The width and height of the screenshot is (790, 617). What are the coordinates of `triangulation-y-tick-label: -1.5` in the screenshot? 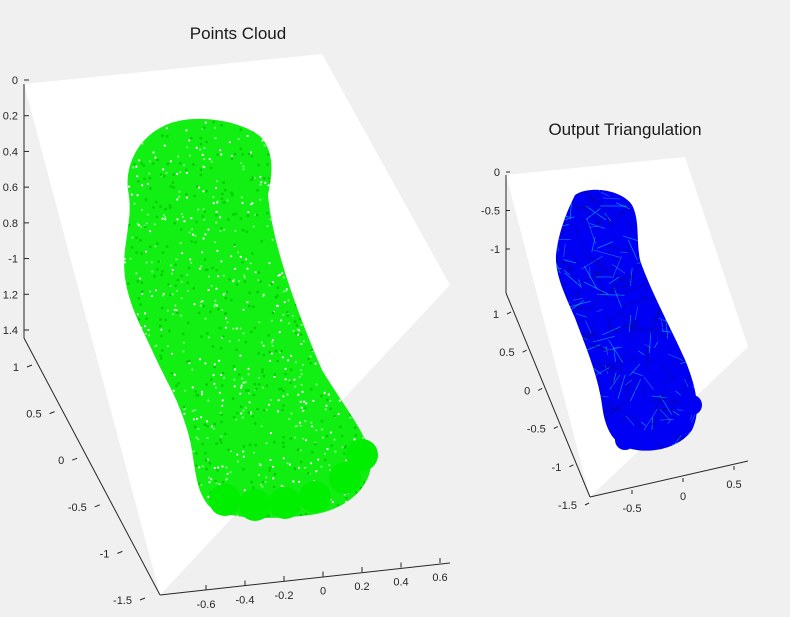 It's located at (567, 506).